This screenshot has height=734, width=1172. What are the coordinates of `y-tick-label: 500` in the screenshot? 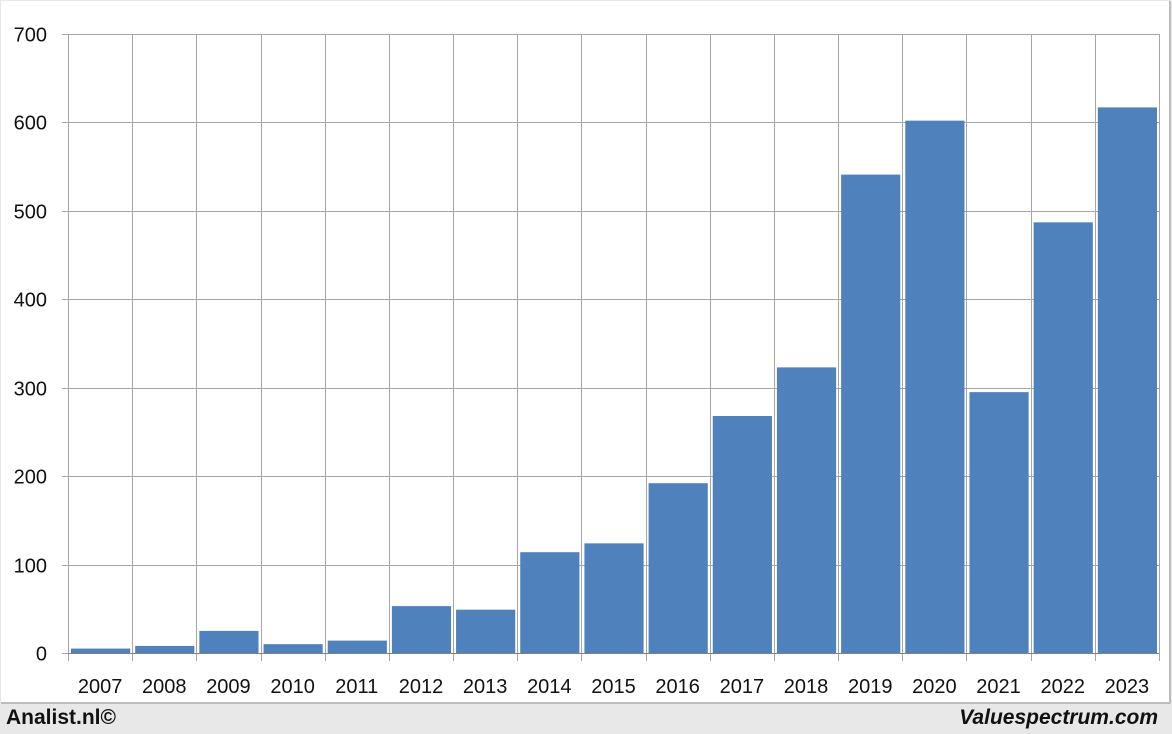 It's located at (30, 213).